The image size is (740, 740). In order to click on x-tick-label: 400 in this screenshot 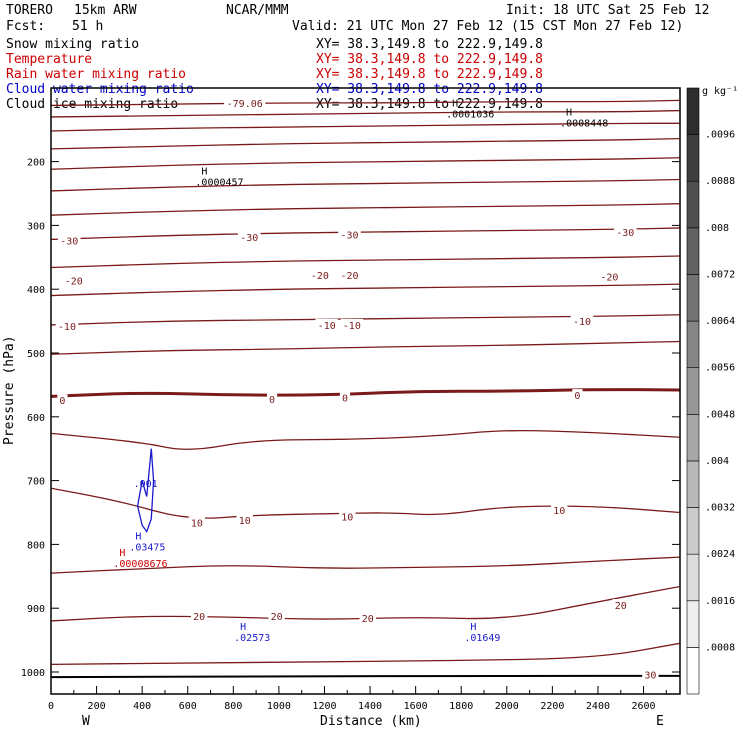, I will do `click(142, 706)`.